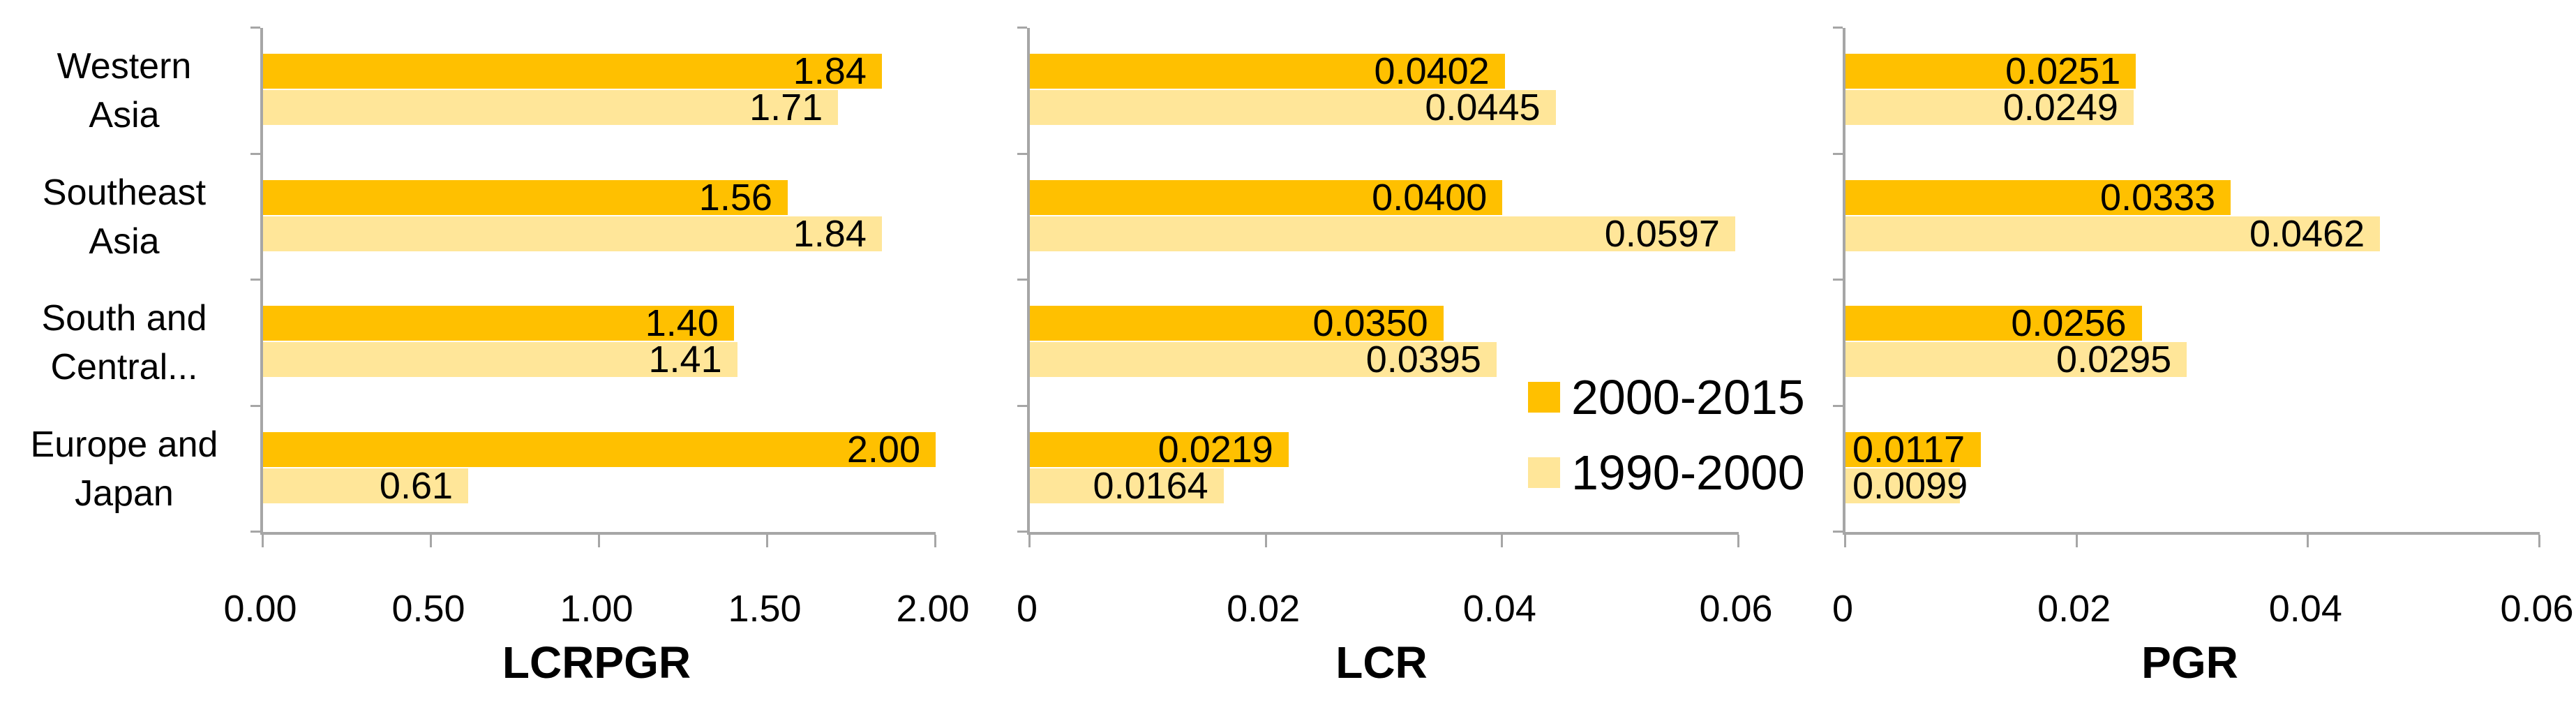  I want to click on bar-group: 0.0402 0.0445, so click(1384, 91).